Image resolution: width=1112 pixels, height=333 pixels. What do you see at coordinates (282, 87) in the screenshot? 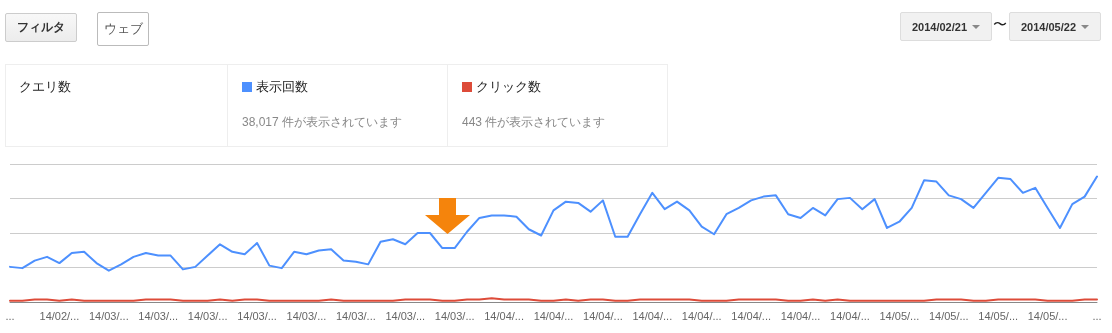
I see `legend-label: 表示回数` at bounding box center [282, 87].